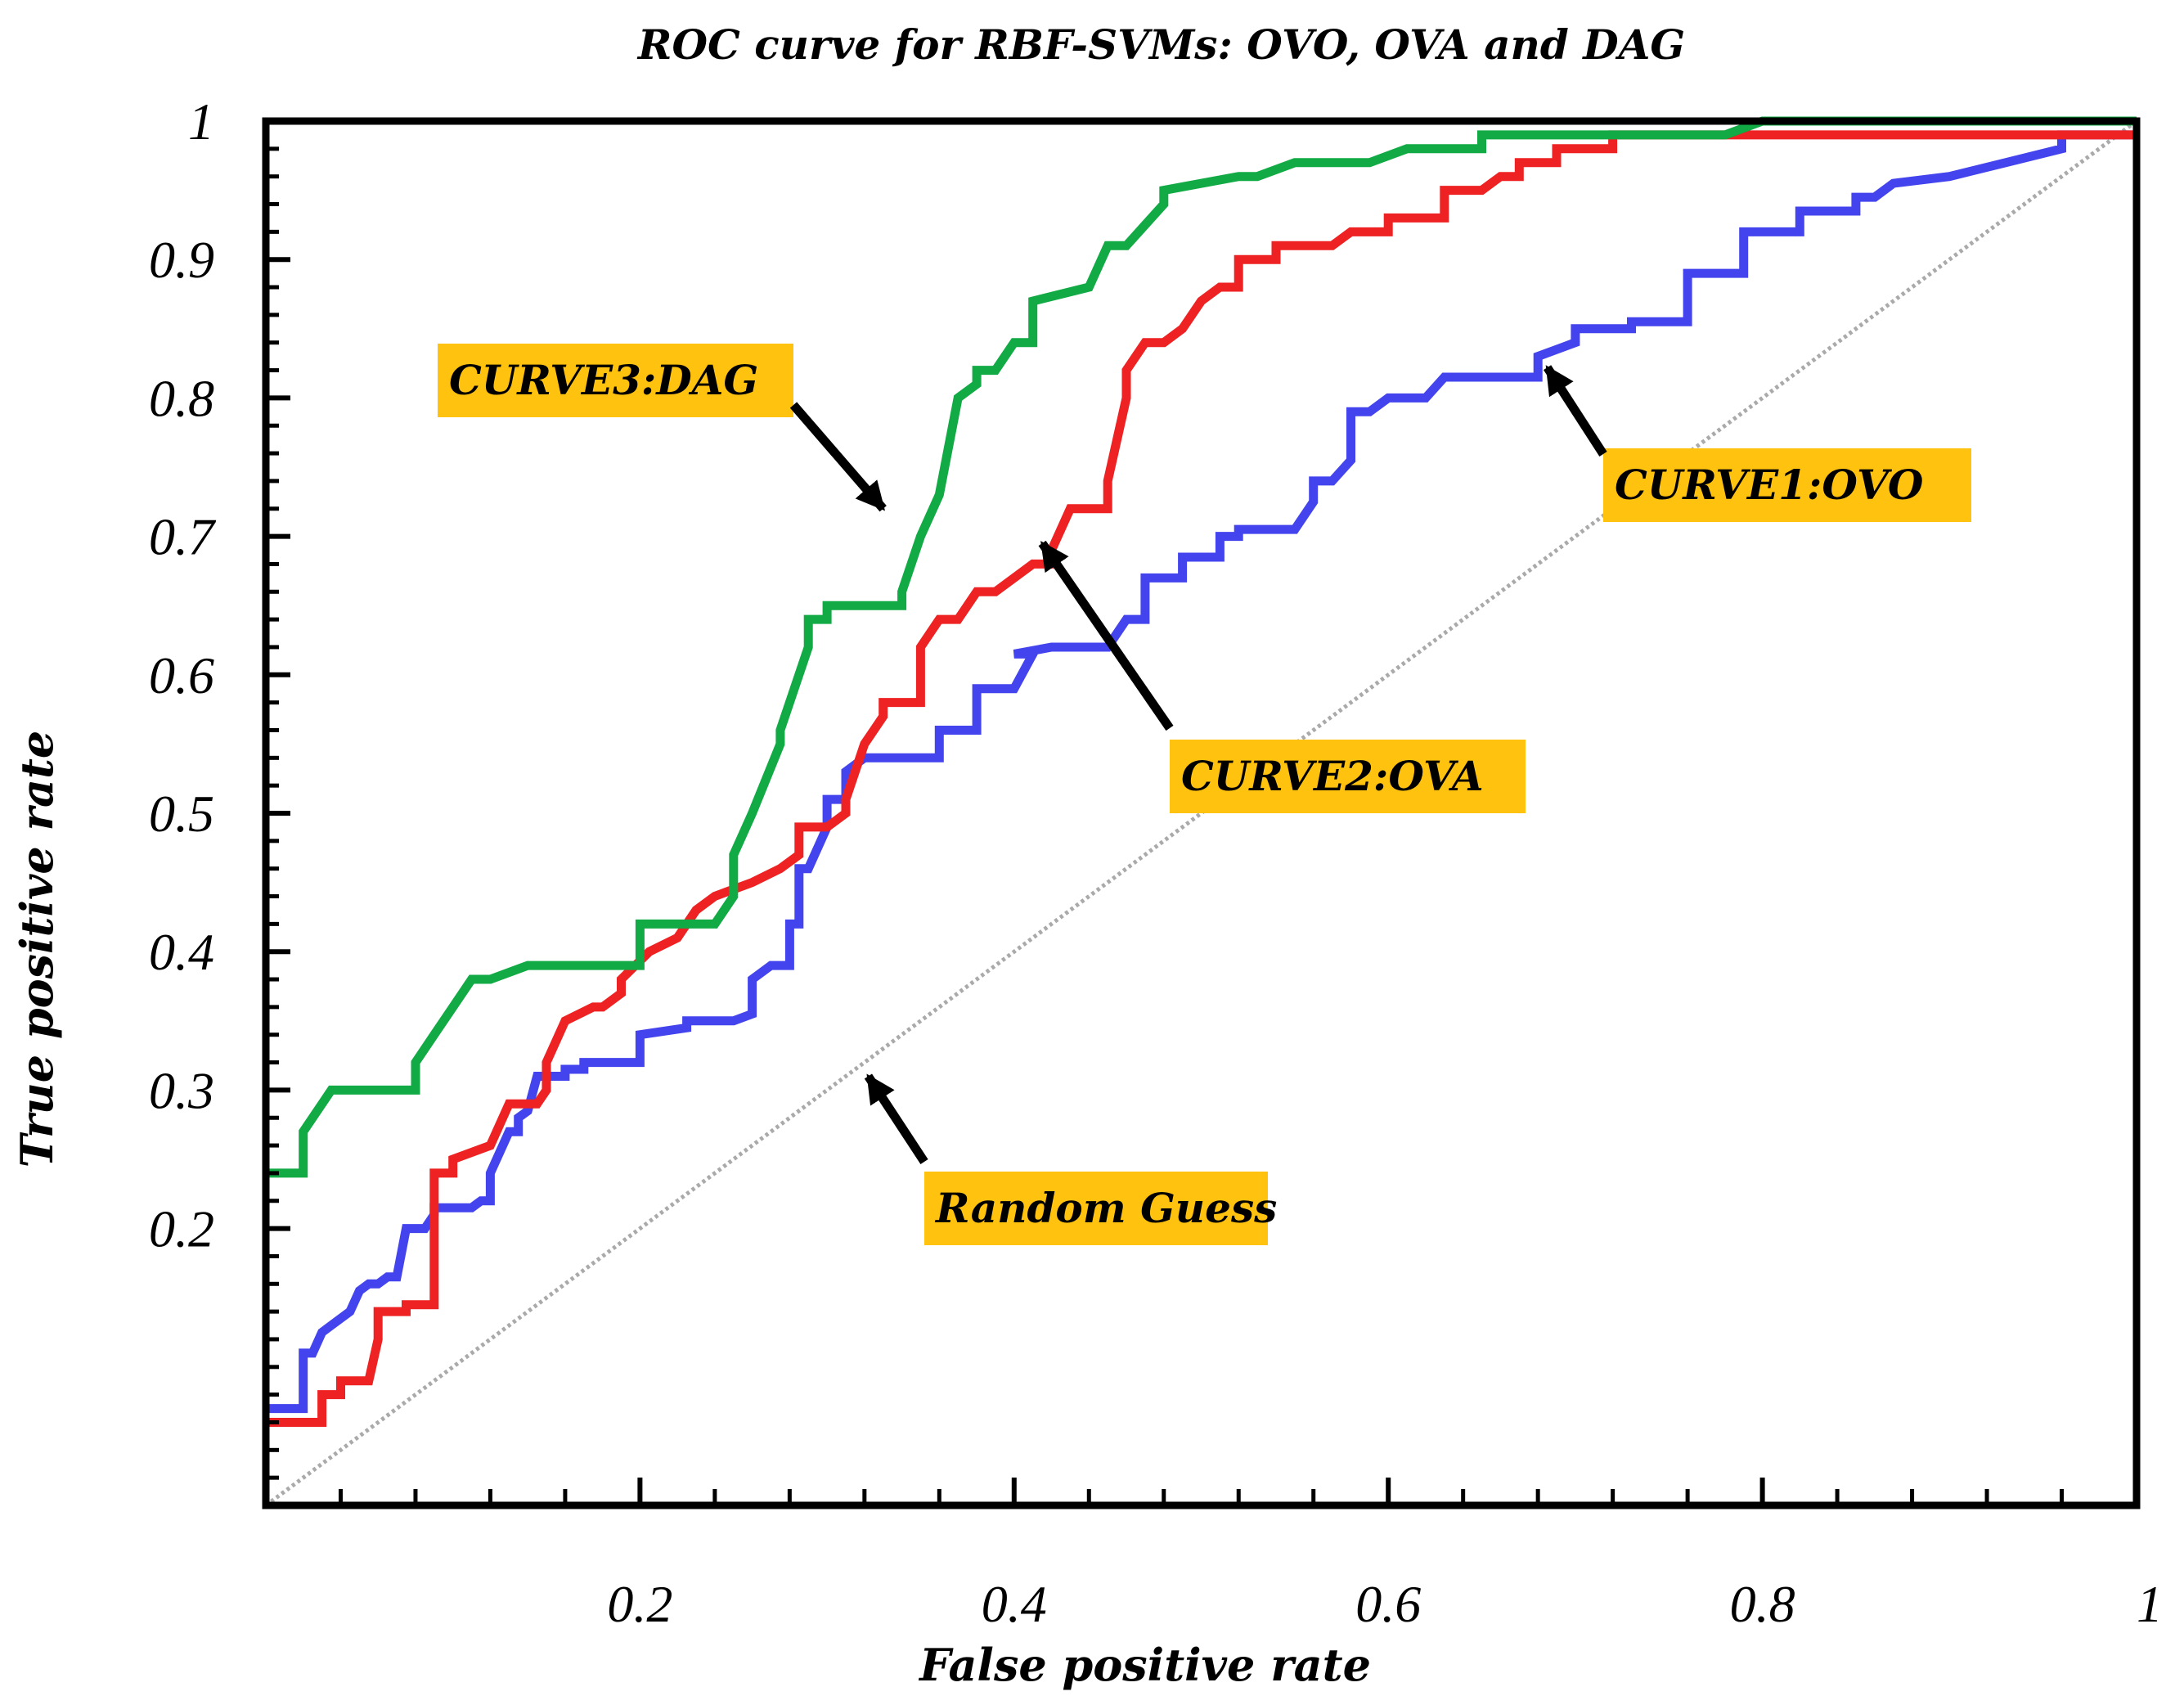 This screenshot has width=2184, height=1705. Describe the element at coordinates (201, 121) in the screenshot. I see `y-tick-label: 1` at that location.